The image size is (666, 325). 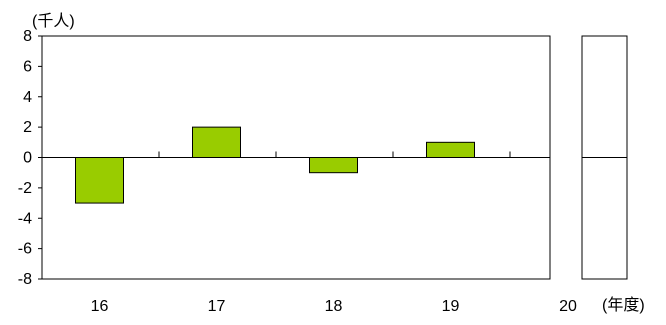 What do you see at coordinates (25, 218) in the screenshot?
I see `y-tick-label: -4` at bounding box center [25, 218].